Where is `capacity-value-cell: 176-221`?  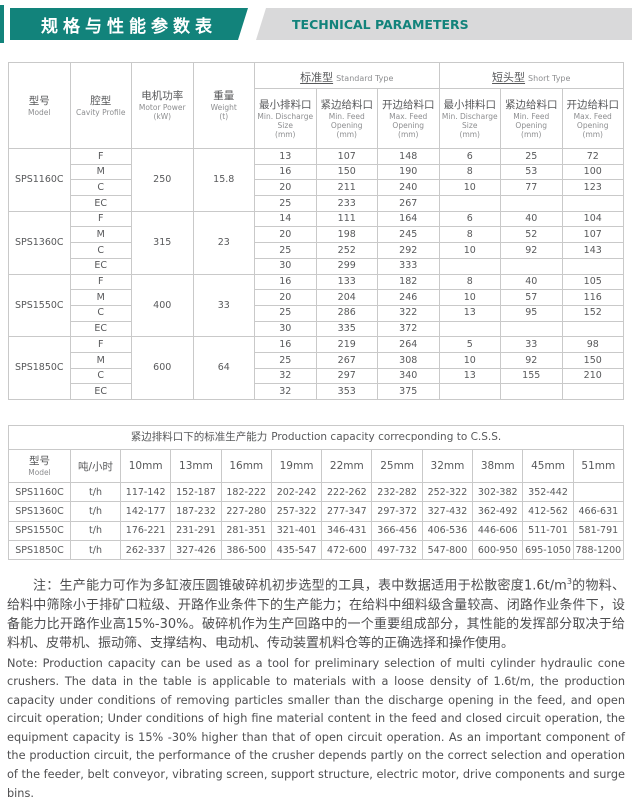
capacity-value-cell: 176-221 is located at coordinates (145, 530).